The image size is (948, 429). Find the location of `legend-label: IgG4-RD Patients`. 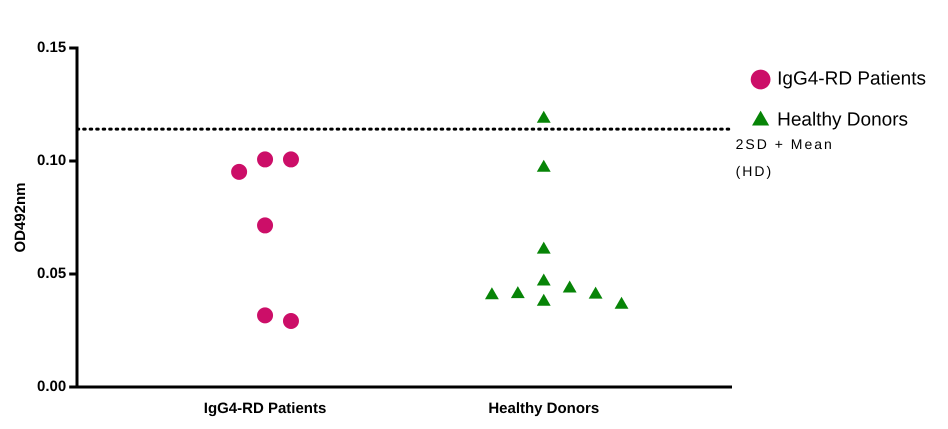

legend-label: IgG4-RD Patients is located at coordinates (851, 79).